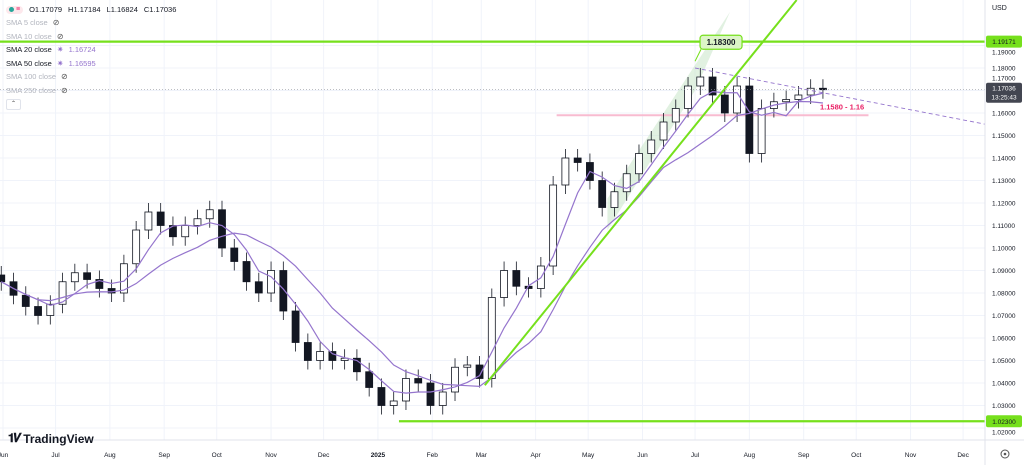 The image size is (1024, 465). What do you see at coordinates (91, 23) in the screenshot?
I see `indicator-sma-5-close: SMA 5 close ⊘` at bounding box center [91, 23].